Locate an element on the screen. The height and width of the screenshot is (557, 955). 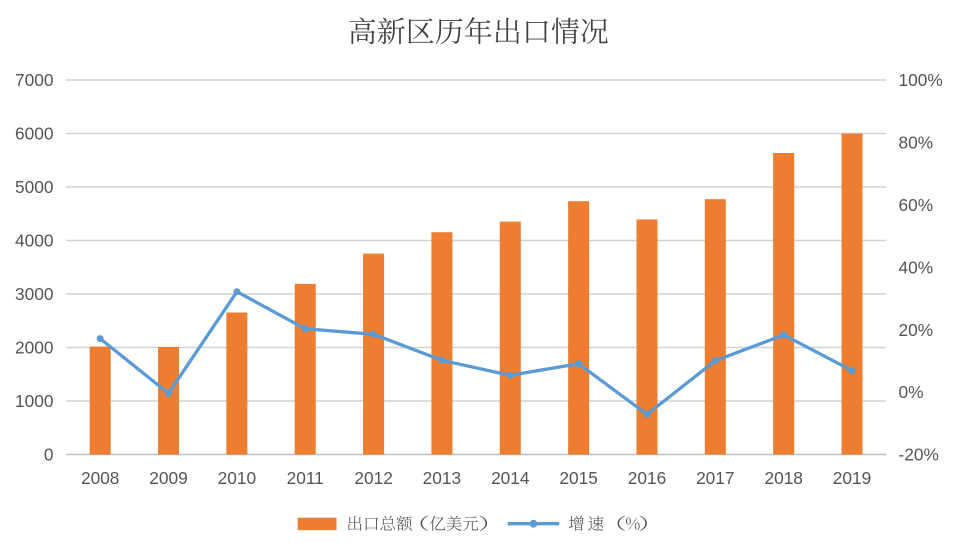
svg-text: -20% is located at coordinates (919, 455).